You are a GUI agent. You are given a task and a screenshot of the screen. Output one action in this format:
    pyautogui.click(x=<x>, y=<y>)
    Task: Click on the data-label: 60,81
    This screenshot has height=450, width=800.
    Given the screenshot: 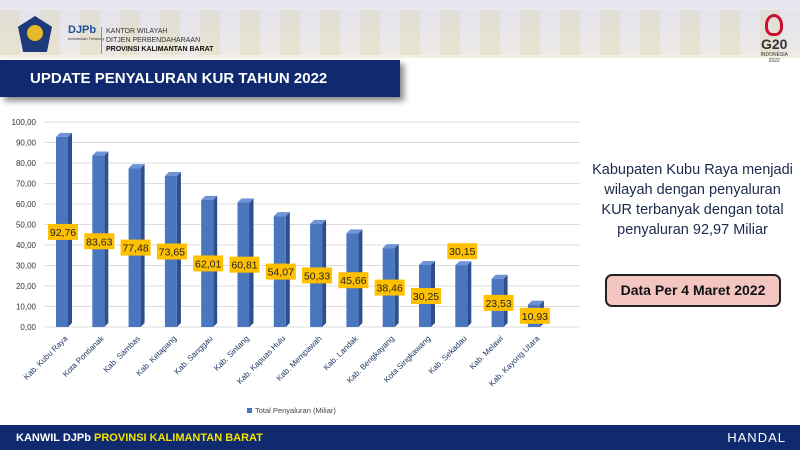 What is the action you would take?
    pyautogui.click(x=244, y=266)
    